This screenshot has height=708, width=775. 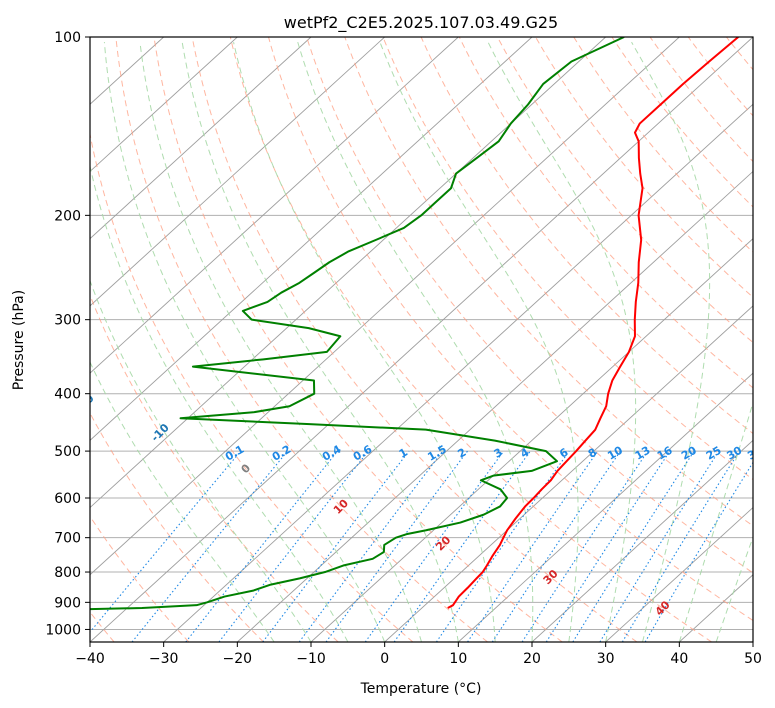 I want to click on y-tick-label: 700, so click(x=67, y=539).